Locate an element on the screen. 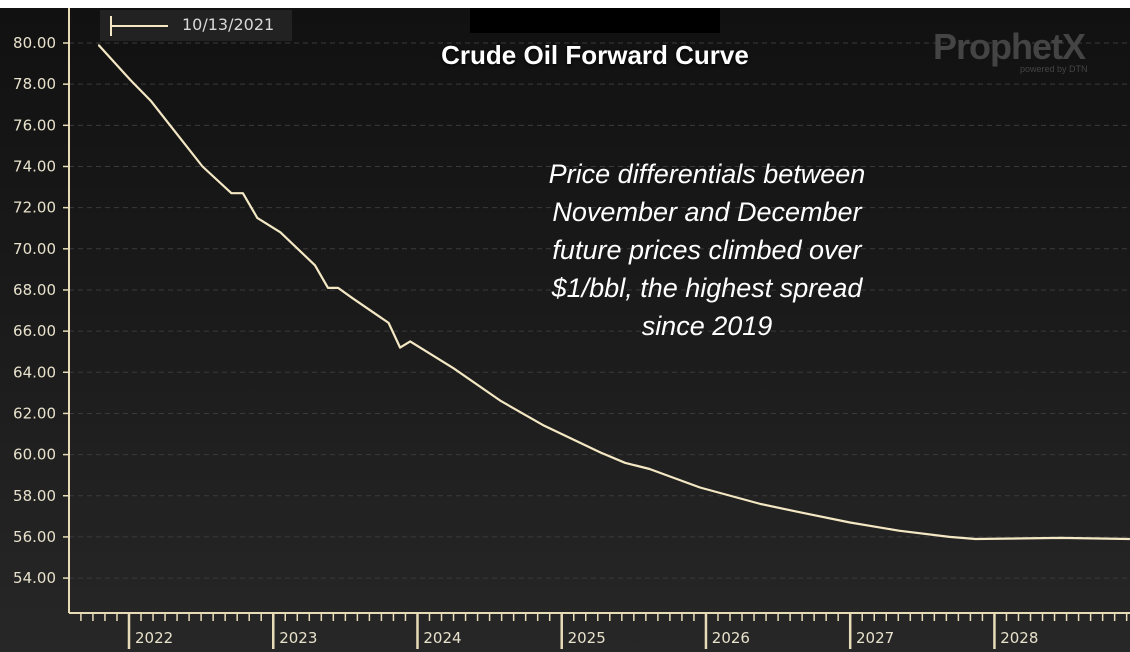 This screenshot has height=652, width=1130. y-tick-label: 56.00 is located at coordinates (34, 537).